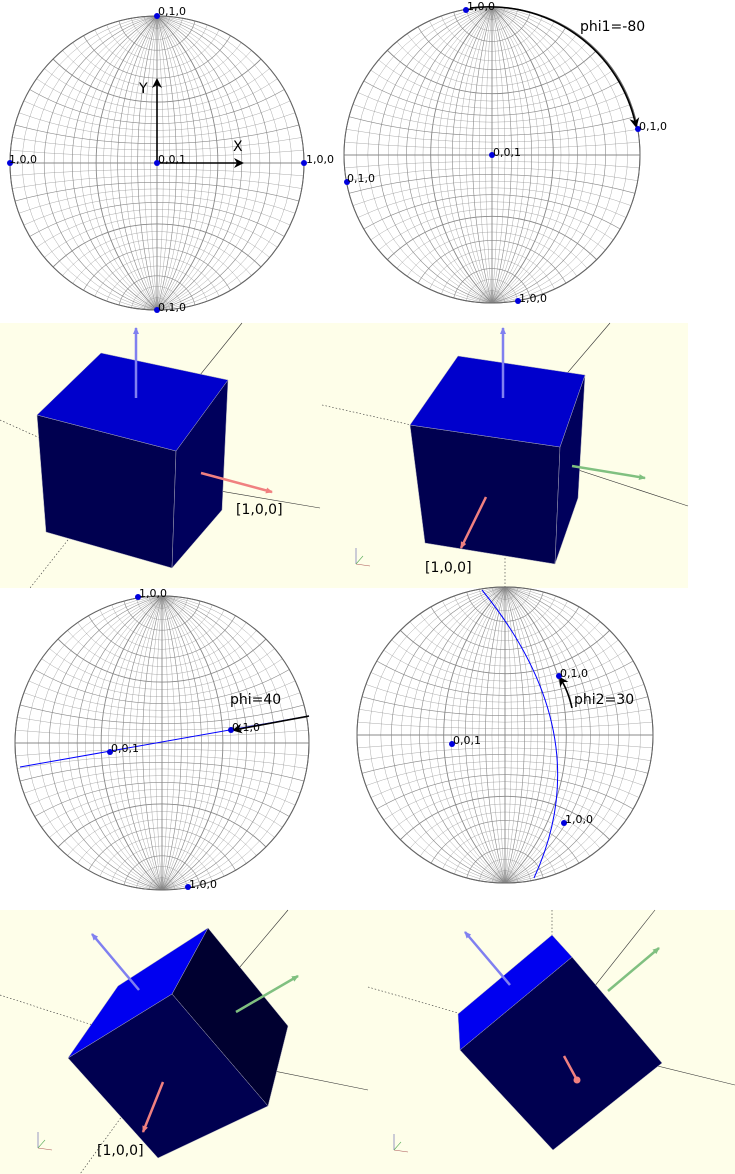 The image size is (735, 1174). I want to click on rotation-label: phi2=30, so click(604, 700).